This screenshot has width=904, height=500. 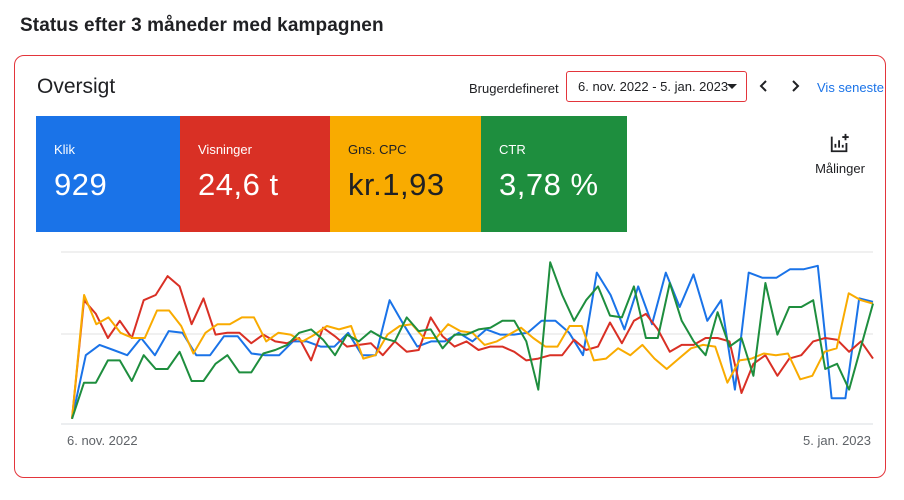 I want to click on metric-tile-impressions: Visninger 24,6 t, so click(x=255, y=174).